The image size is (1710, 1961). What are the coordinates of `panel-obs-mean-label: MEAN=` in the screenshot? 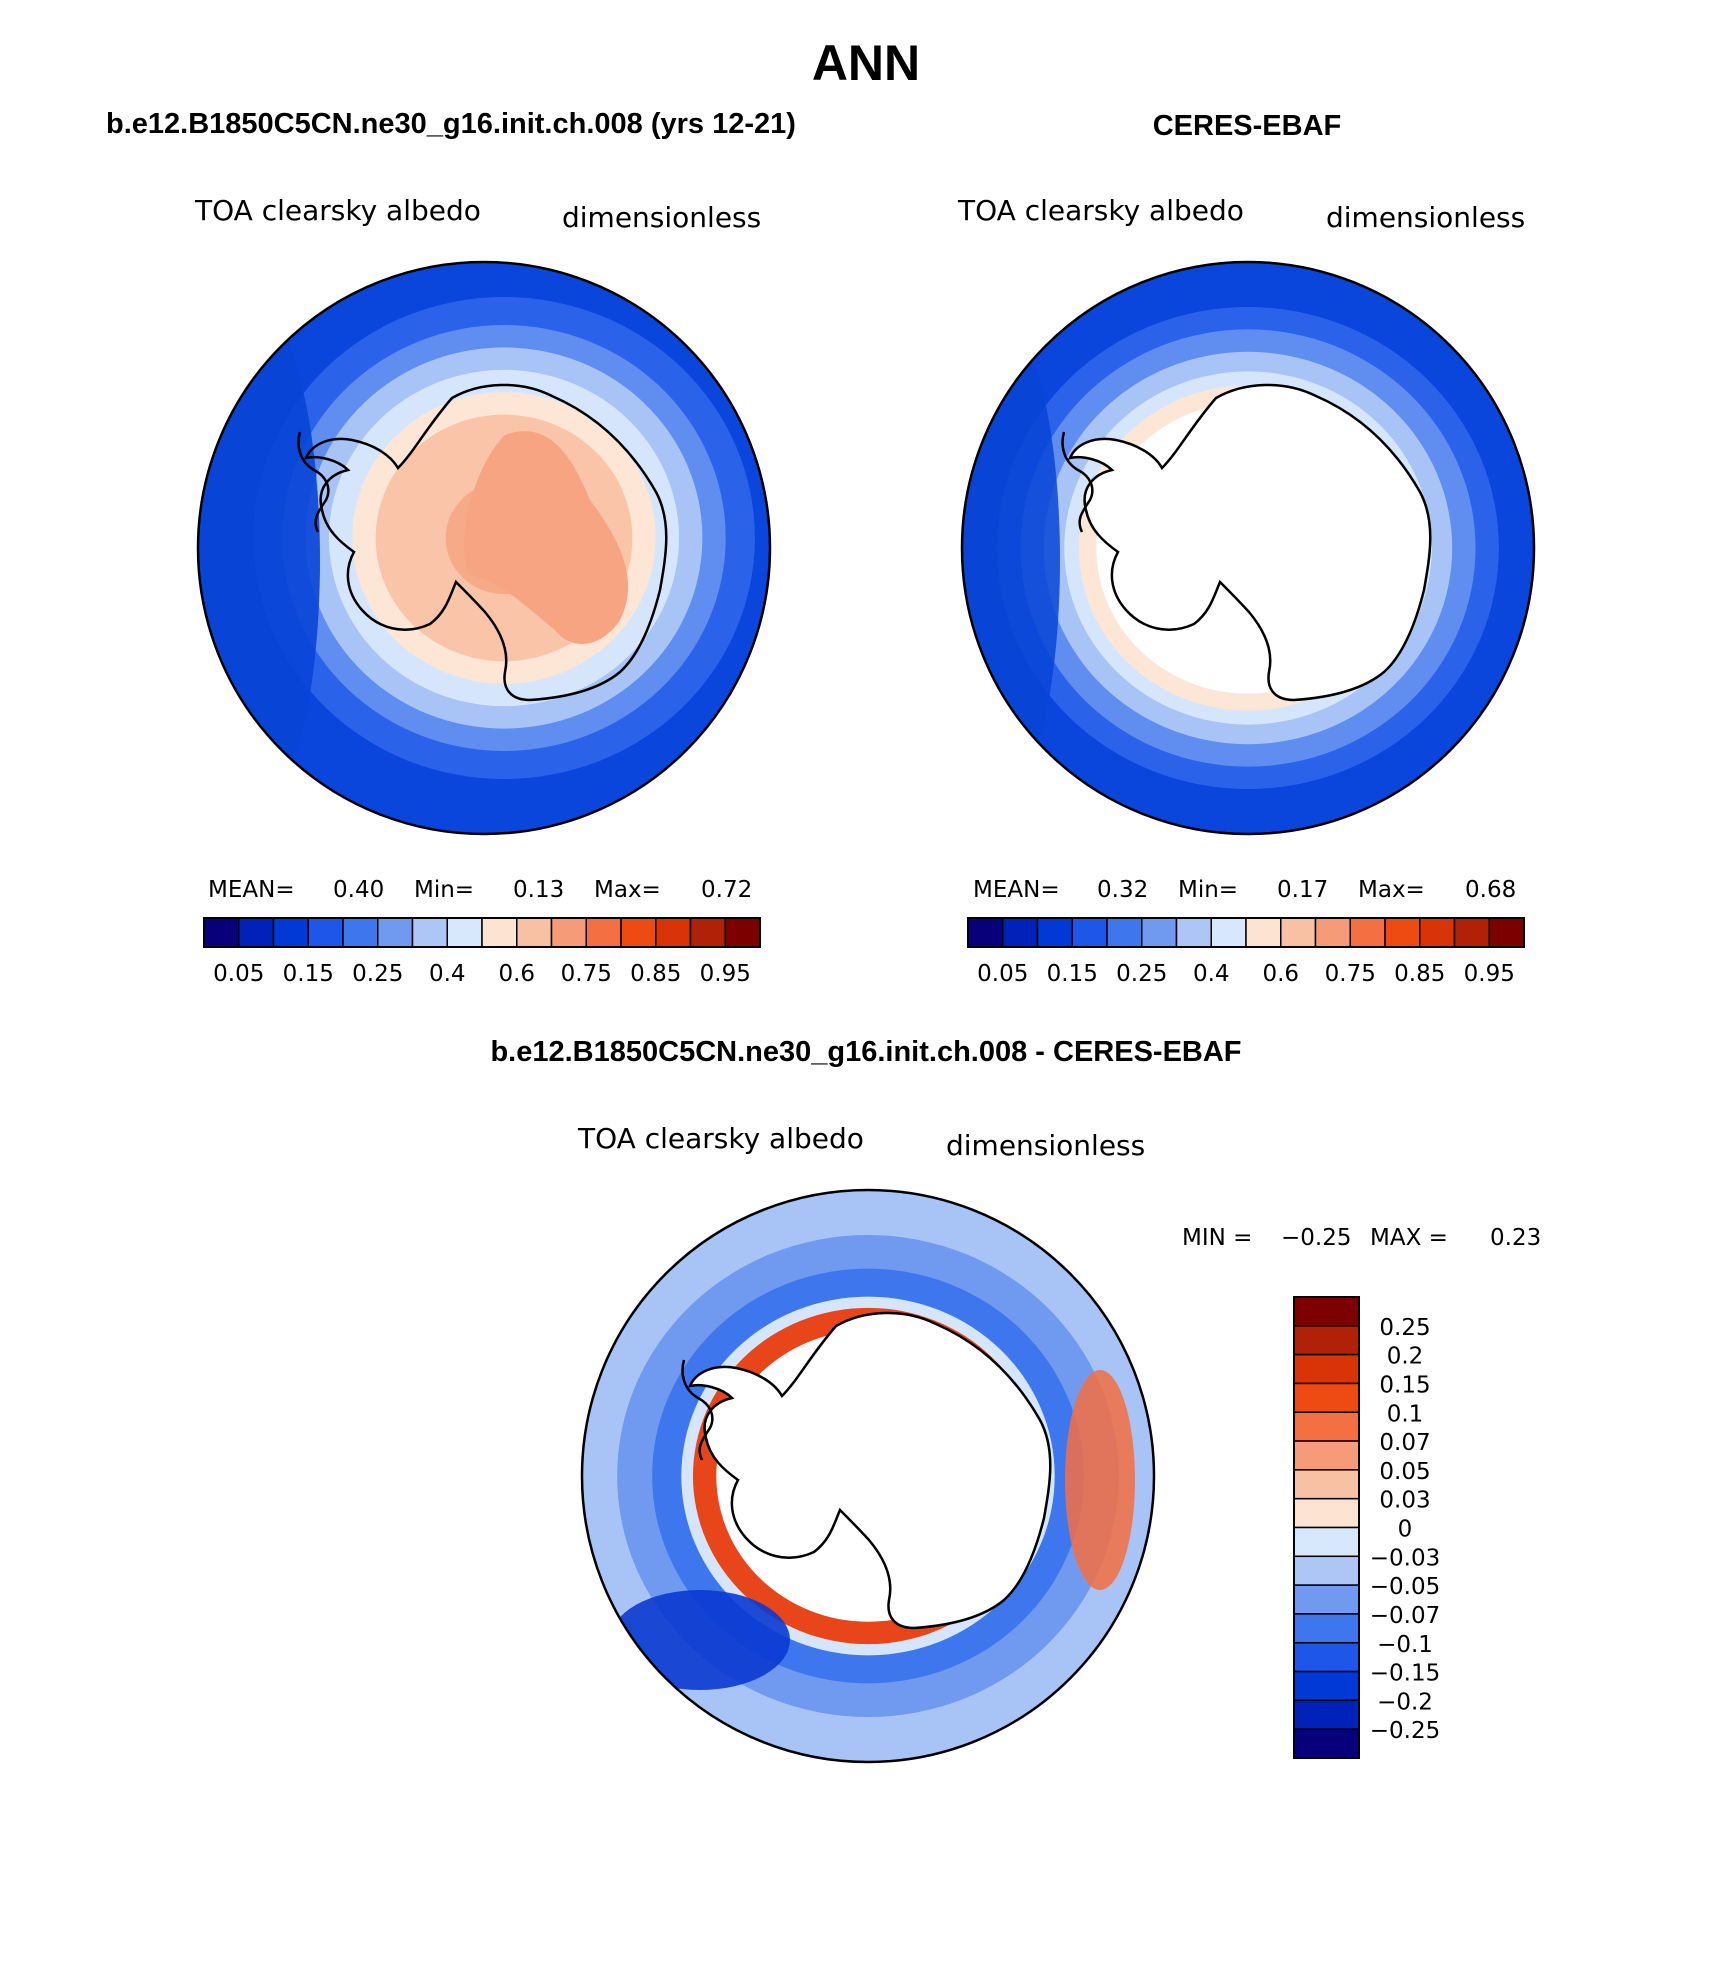 It's located at (1016, 890).